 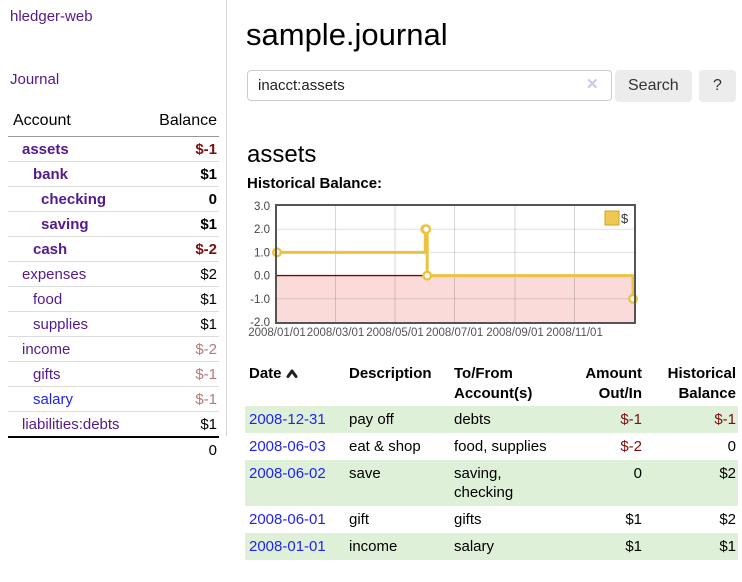 I want to click on register-description-cell: eat & shop, so click(x=385, y=446).